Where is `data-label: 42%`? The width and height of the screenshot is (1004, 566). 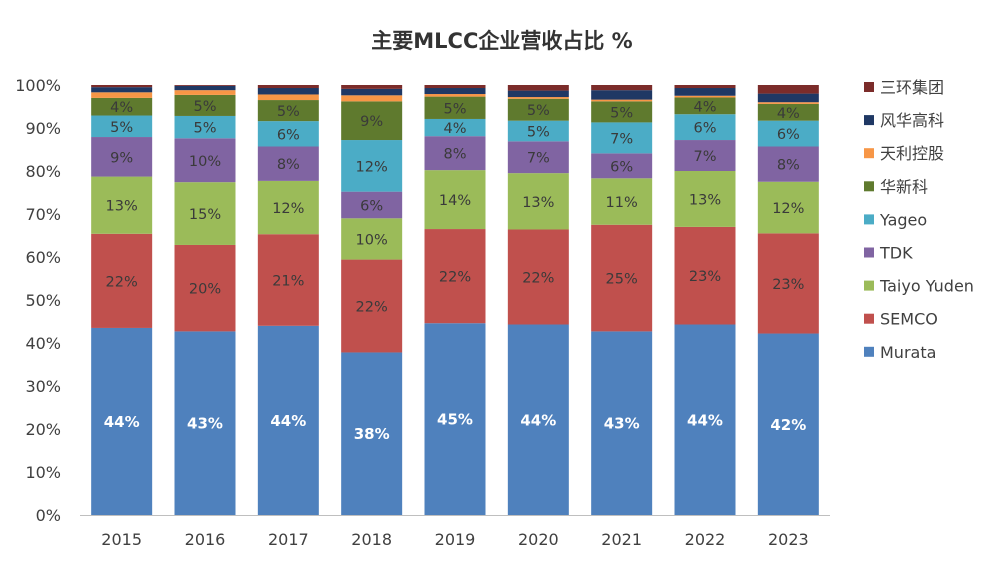
data-label: 42% is located at coordinates (788, 425).